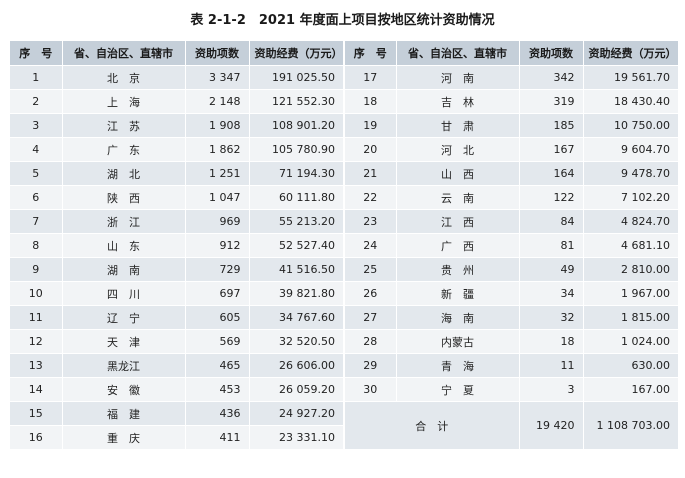 The image size is (685, 478). What do you see at coordinates (630, 293) in the screenshot?
I see `row-funding: 1 967.00` at bounding box center [630, 293].